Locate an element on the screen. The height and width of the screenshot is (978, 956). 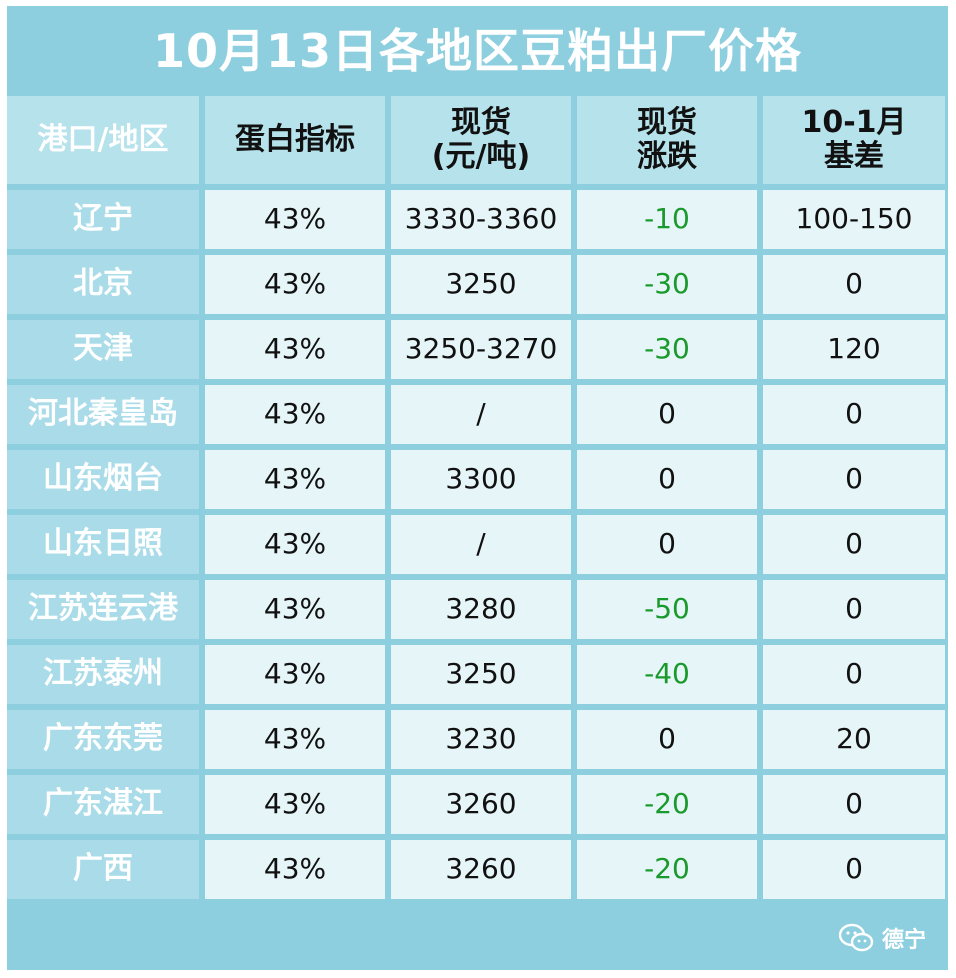
header-basis-line1: 10-1月 is located at coordinates (854, 122).